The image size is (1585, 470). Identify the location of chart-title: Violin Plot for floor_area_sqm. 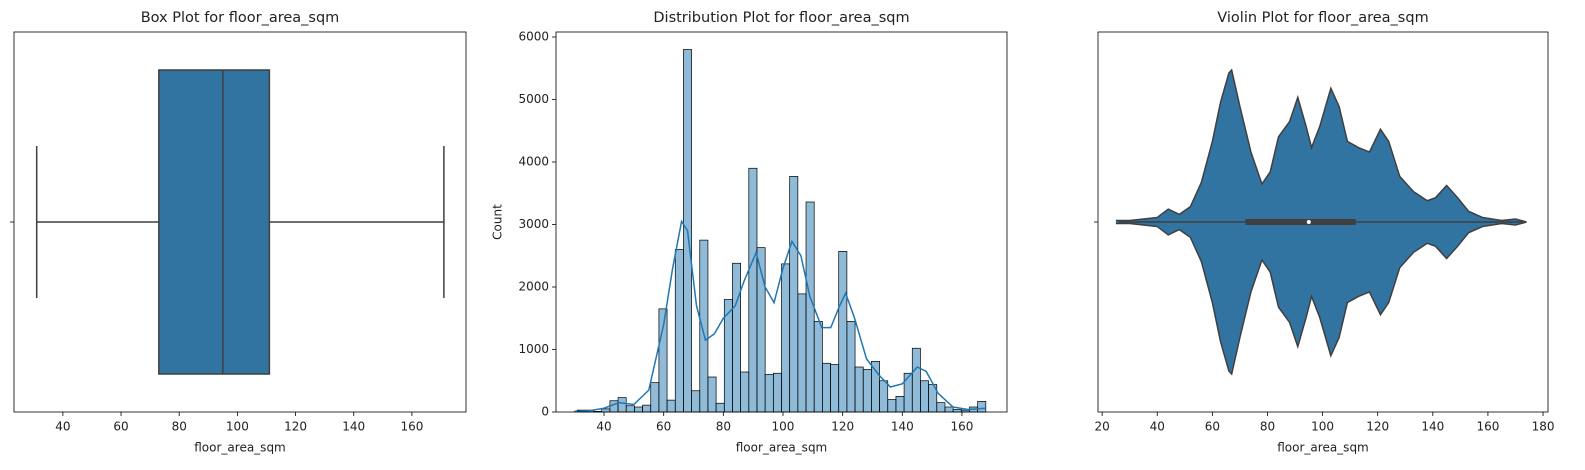
(1322, 18).